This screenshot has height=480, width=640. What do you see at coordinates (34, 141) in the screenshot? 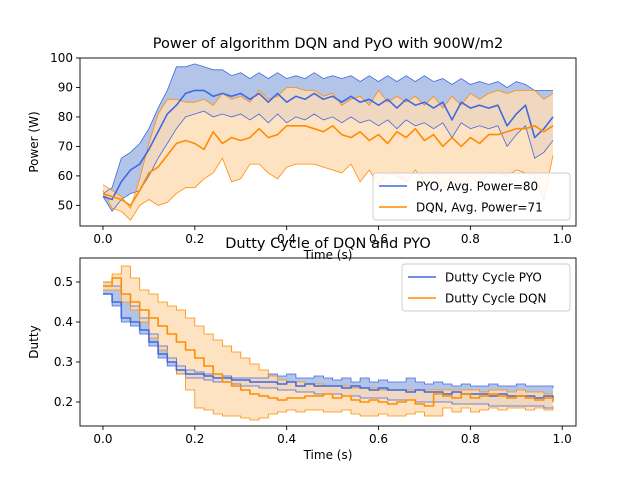
I see `y-axis-label: Power (W)` at bounding box center [34, 141].